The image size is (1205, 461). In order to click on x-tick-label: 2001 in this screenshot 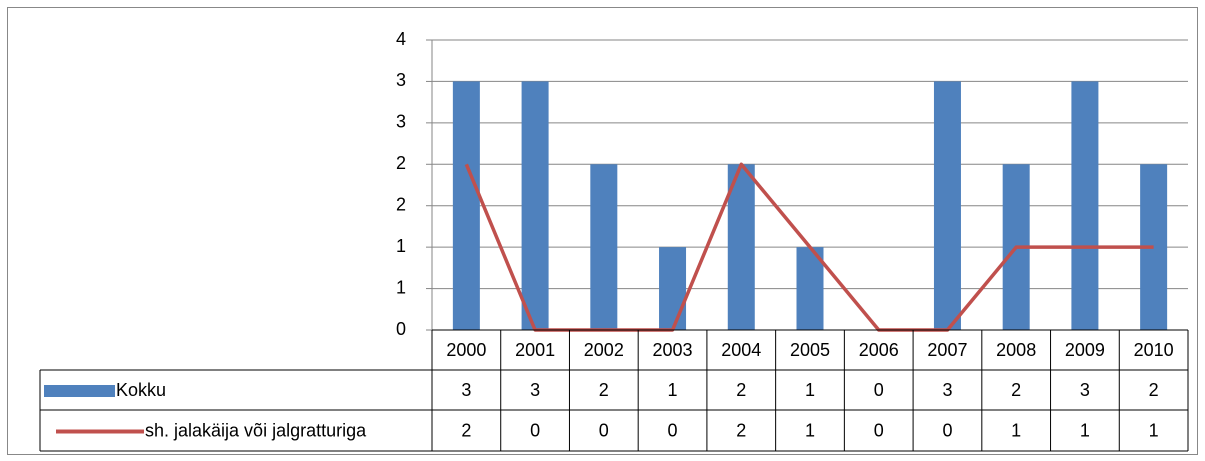, I will do `click(535, 350)`.